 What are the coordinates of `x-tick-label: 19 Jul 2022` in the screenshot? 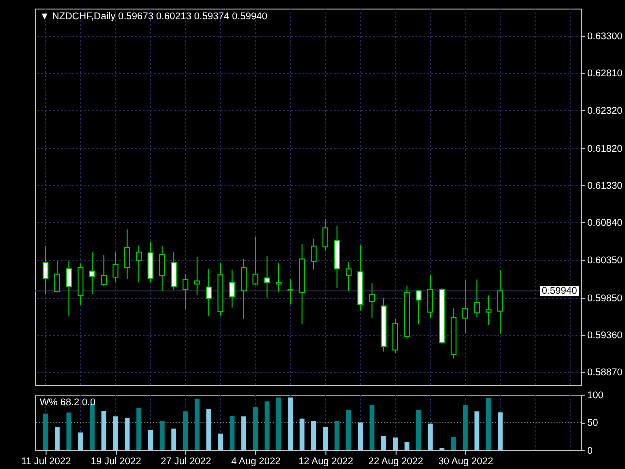 It's located at (116, 462).